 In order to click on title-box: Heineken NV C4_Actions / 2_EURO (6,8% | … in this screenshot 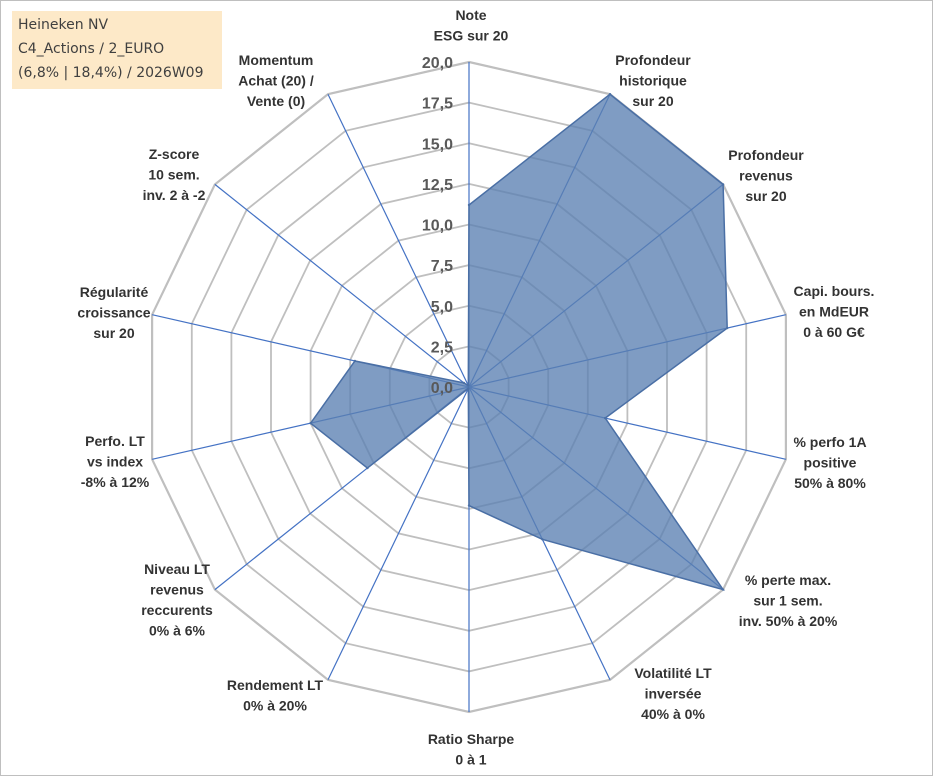, I will do `click(117, 50)`.